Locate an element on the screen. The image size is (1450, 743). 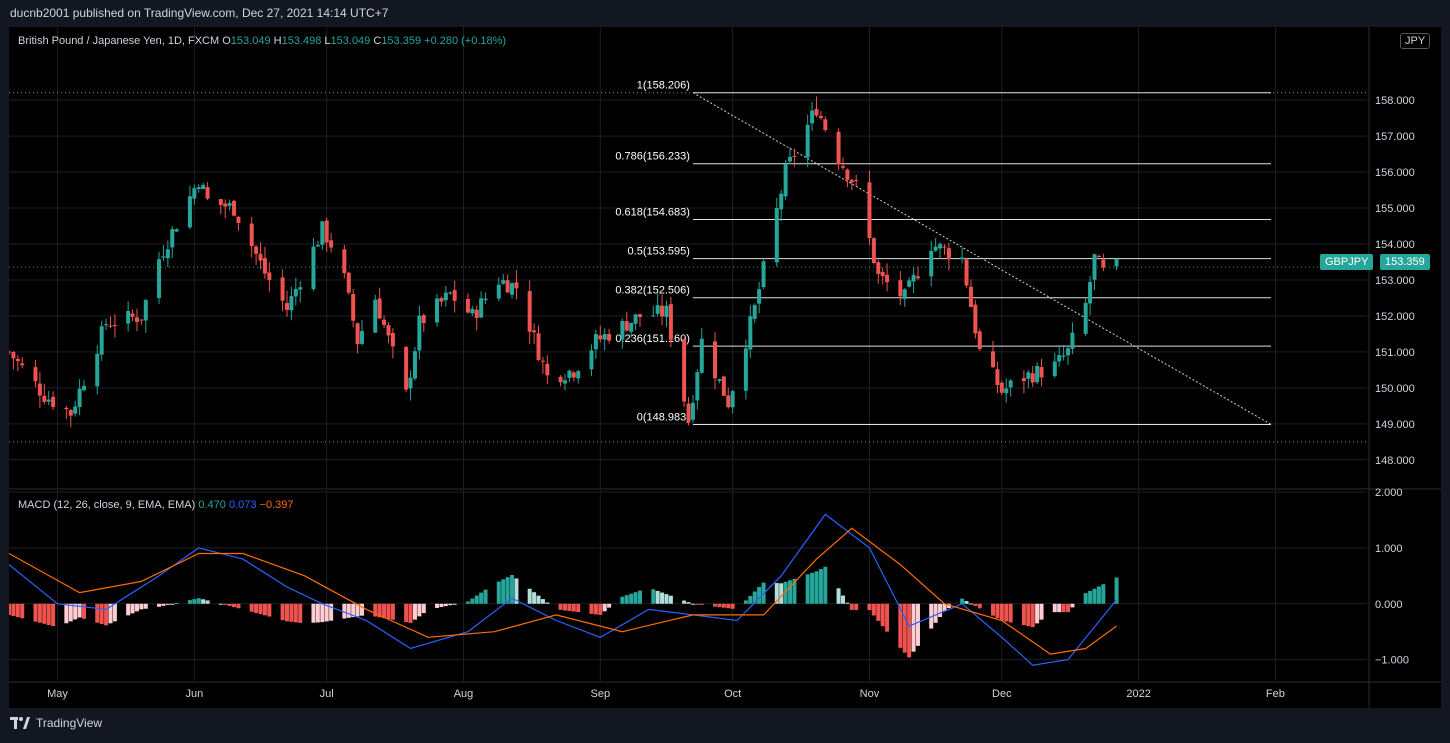
time-tick-label: May is located at coordinates (57, 694).